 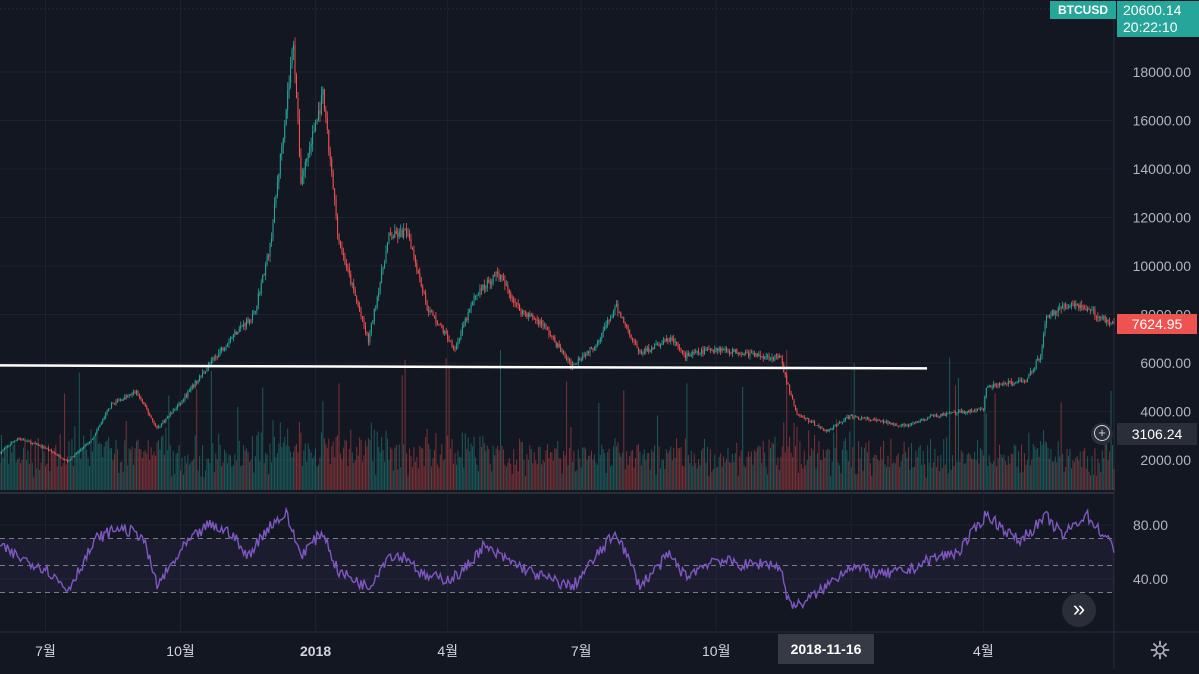 I want to click on support-trend-line, so click(x=464, y=367).